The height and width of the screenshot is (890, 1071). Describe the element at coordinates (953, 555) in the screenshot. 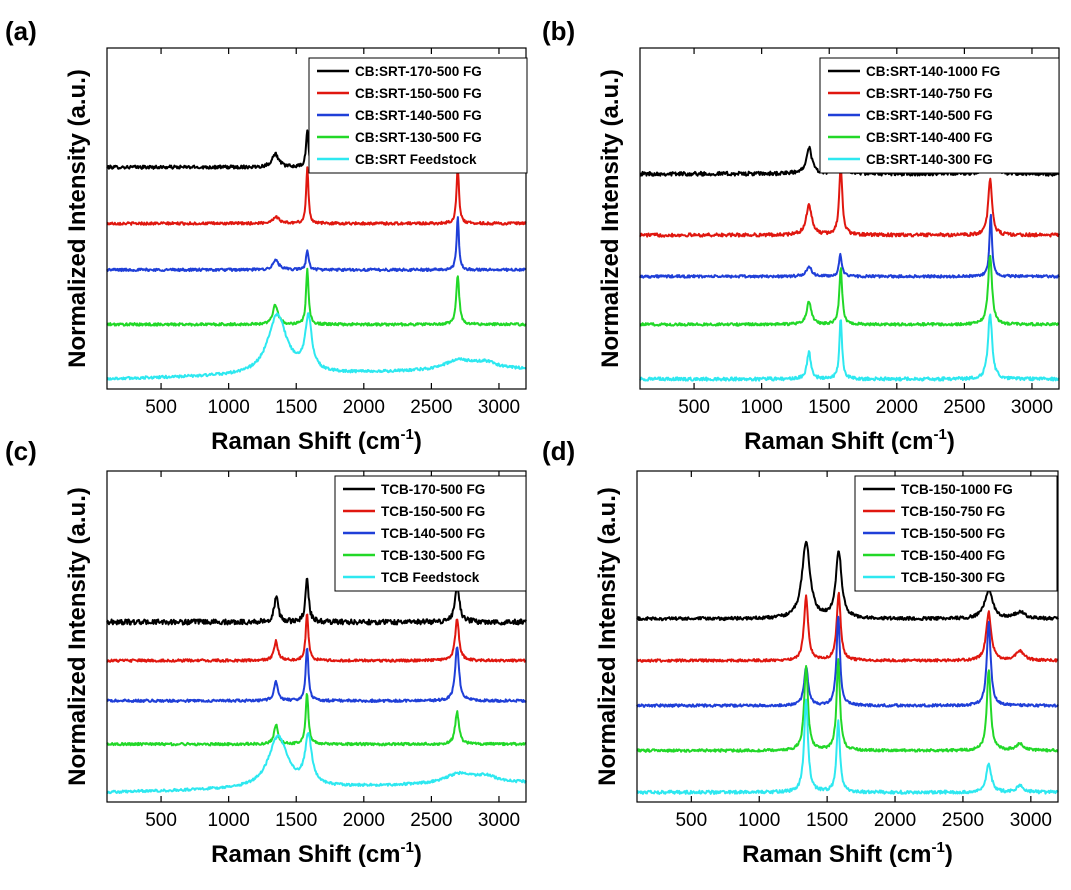

I see `legend-entry: TCB-150-400 FG` at that location.